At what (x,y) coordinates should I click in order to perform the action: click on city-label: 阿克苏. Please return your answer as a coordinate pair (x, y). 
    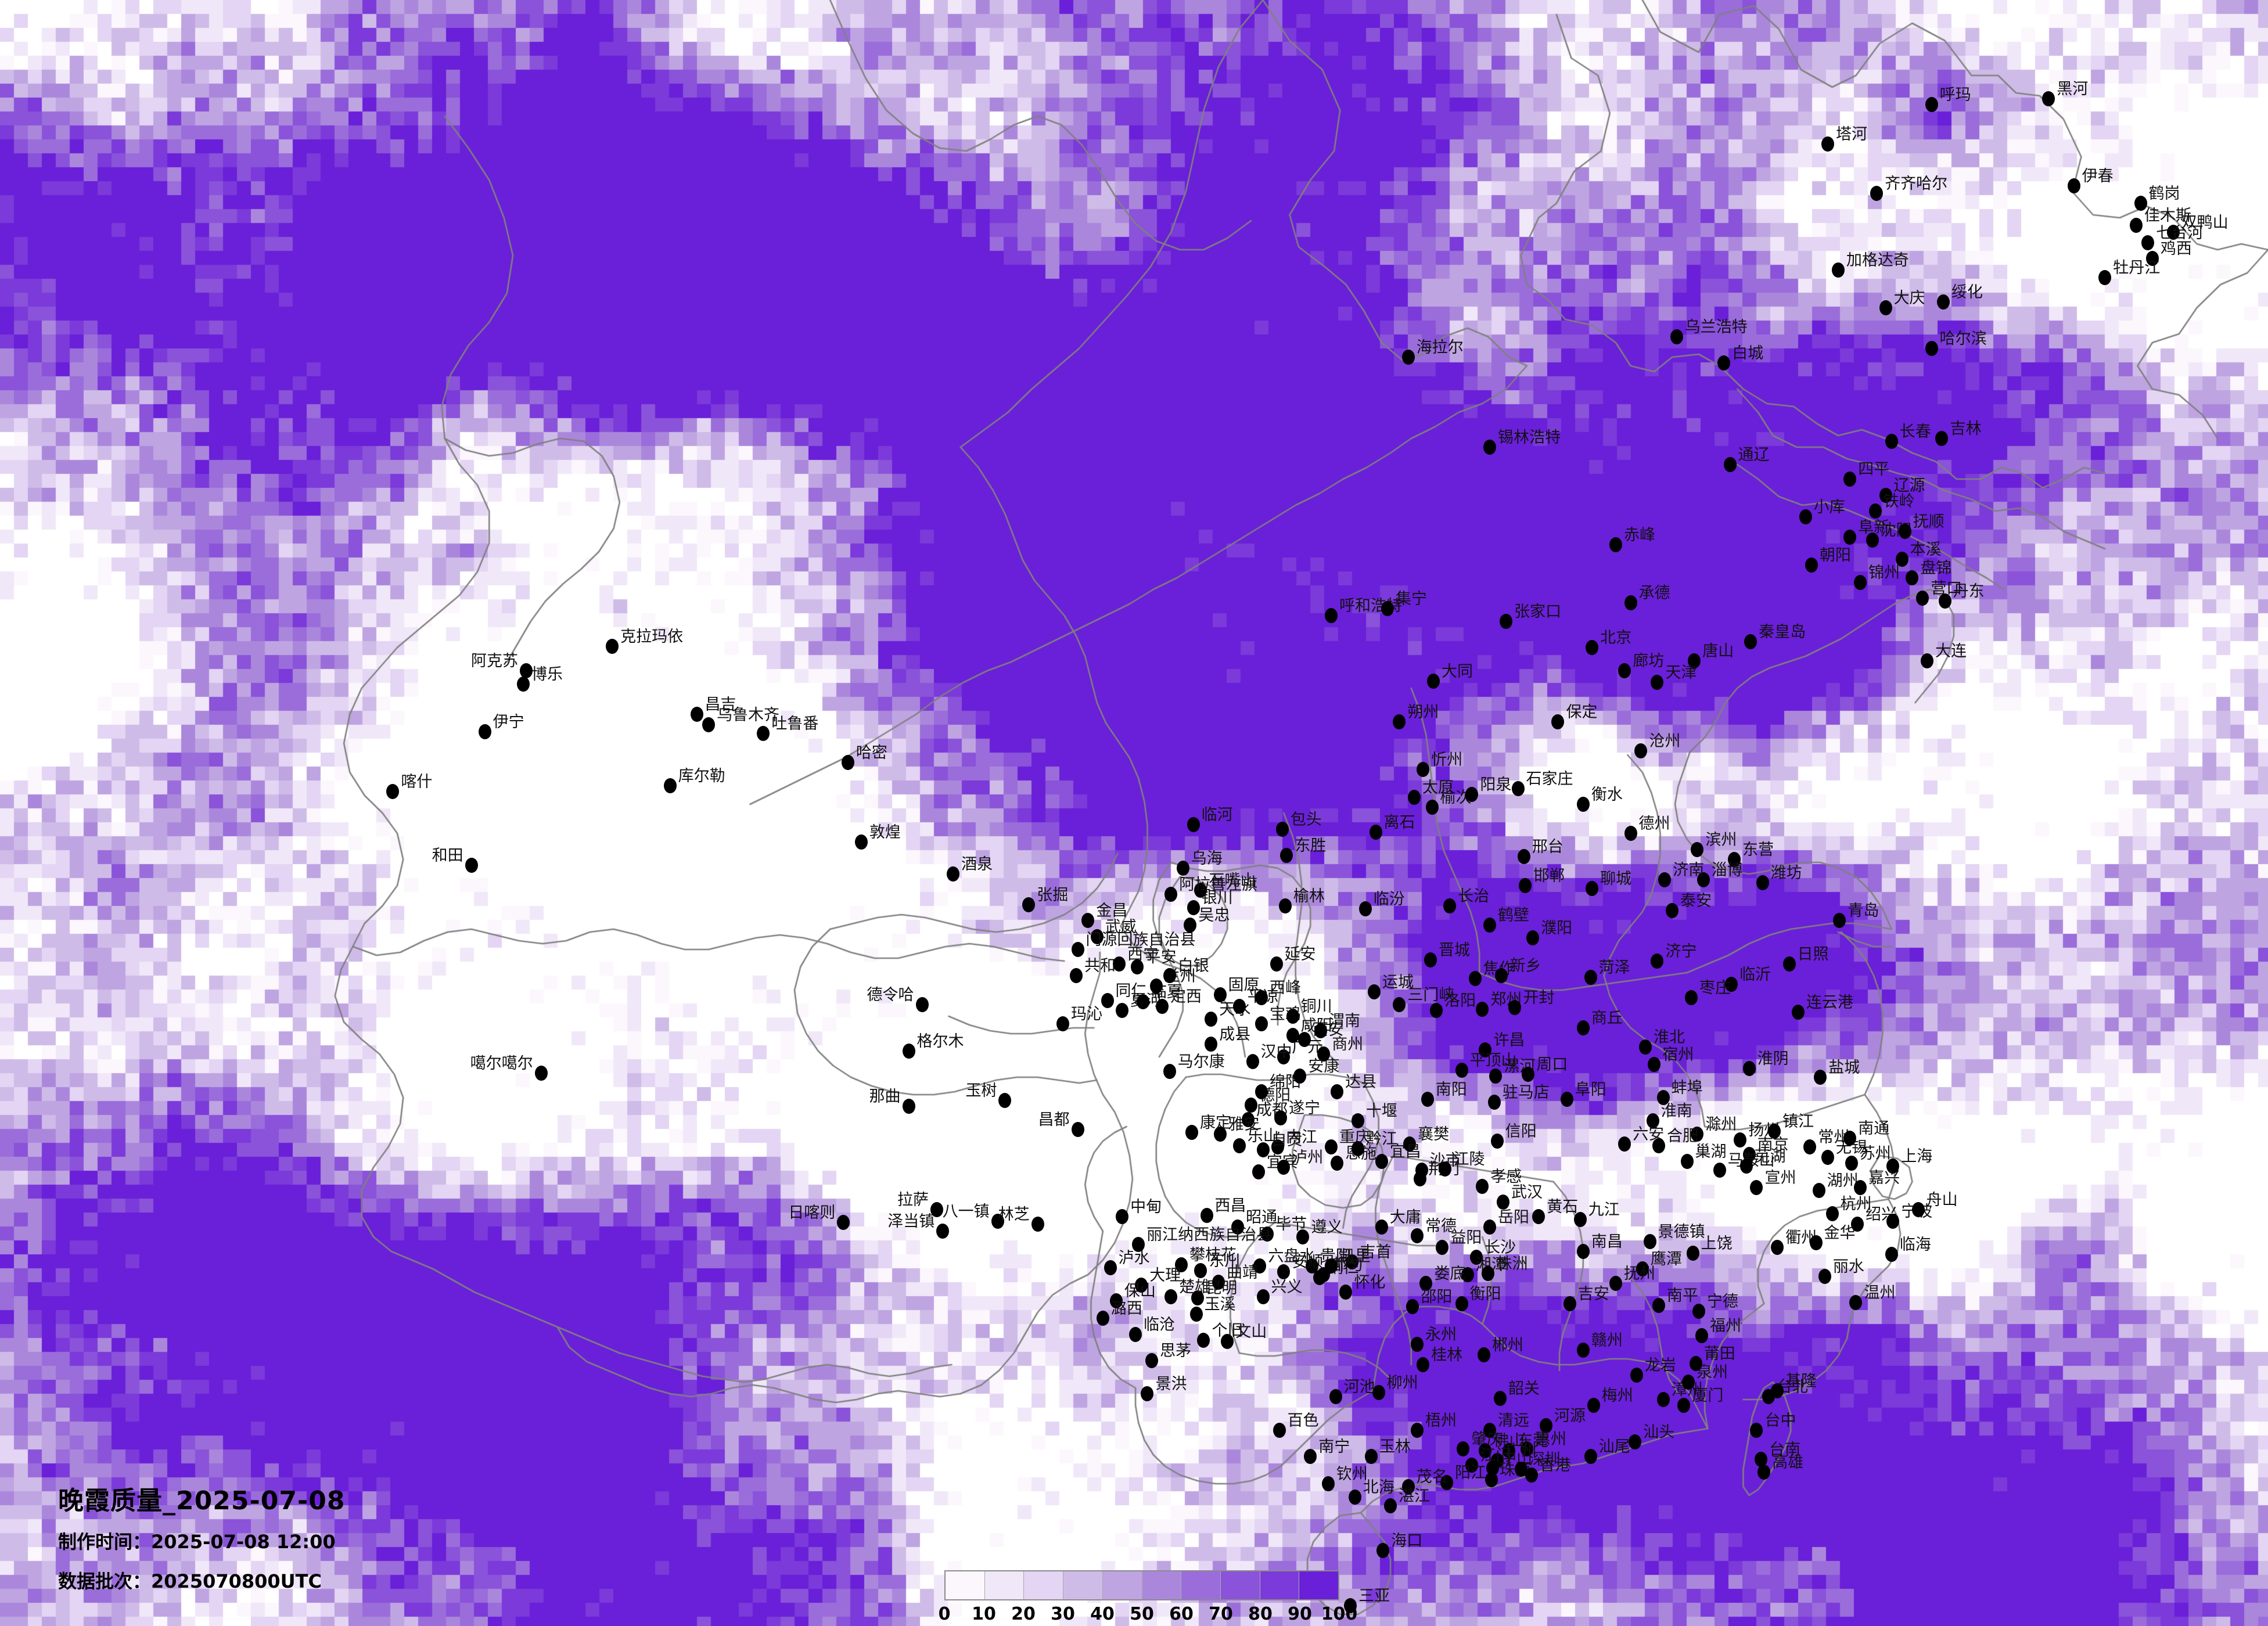
    Looking at the image, I should click on (495, 661).